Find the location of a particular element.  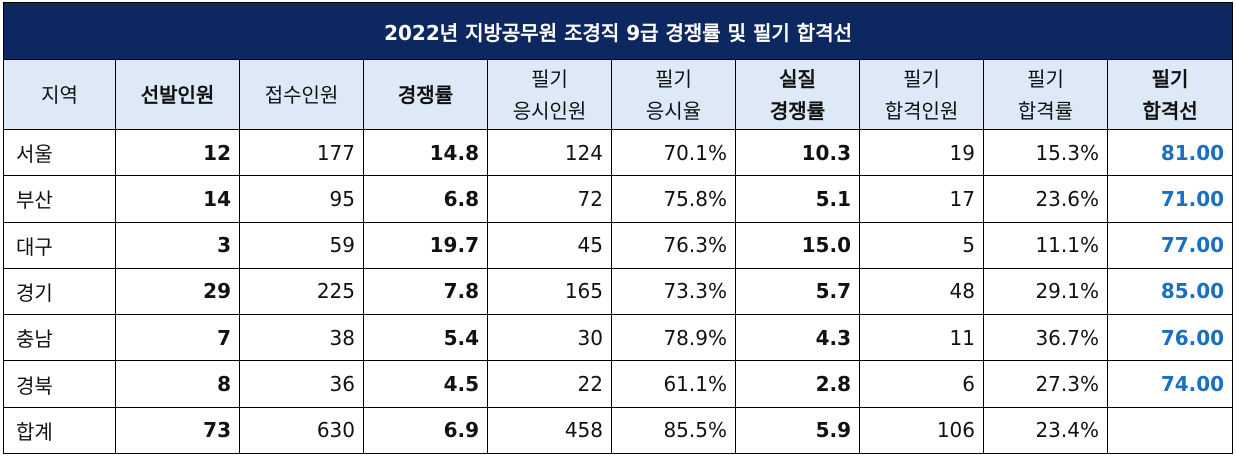

cell-cutoff: 77.00 is located at coordinates (1170, 245).